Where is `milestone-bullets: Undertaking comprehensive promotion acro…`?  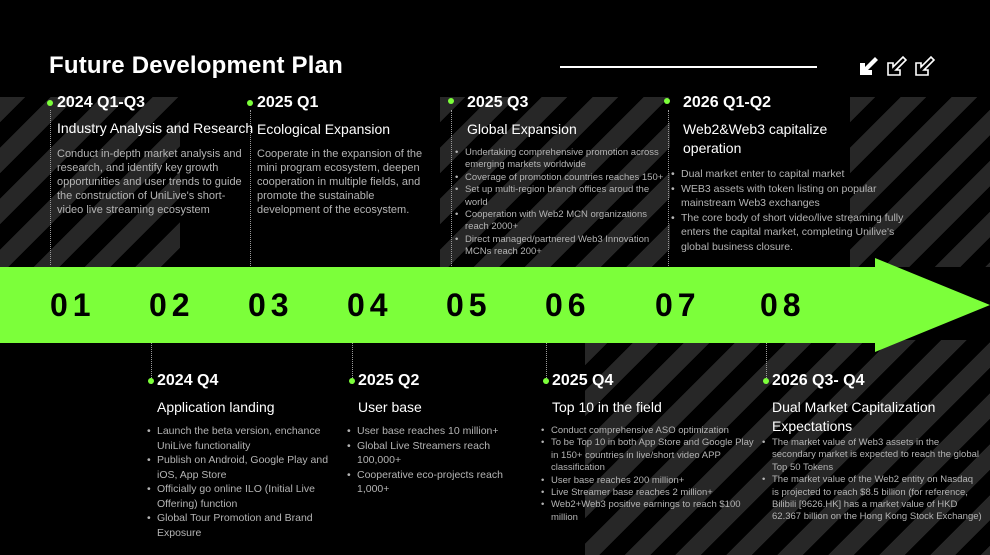 milestone-bullets: Undertaking comprehensive promotion acro… is located at coordinates (560, 203).